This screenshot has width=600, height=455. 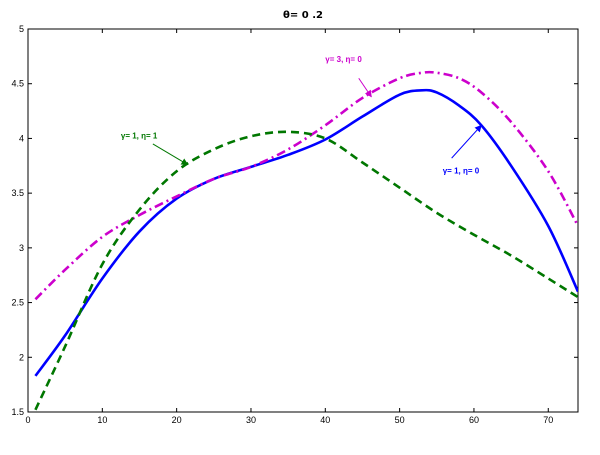 I want to click on chart-title: θ= 0 .2, so click(x=303, y=15).